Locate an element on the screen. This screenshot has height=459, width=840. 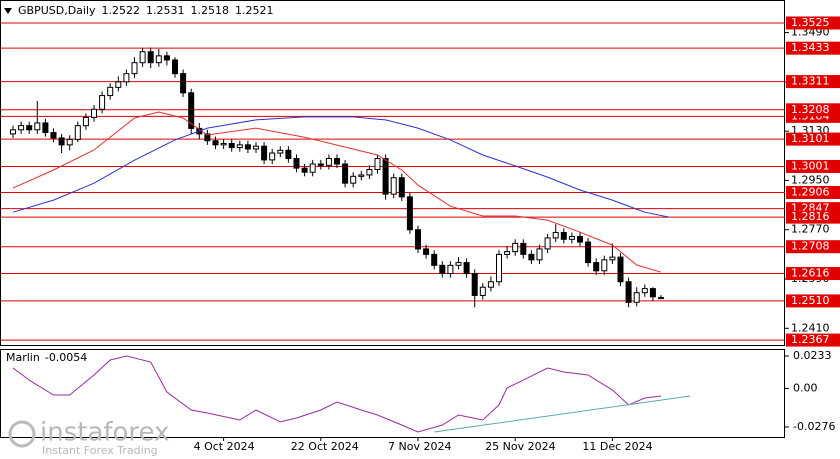
x-tick-label: 7 Nov 2024 is located at coordinates (419, 446).